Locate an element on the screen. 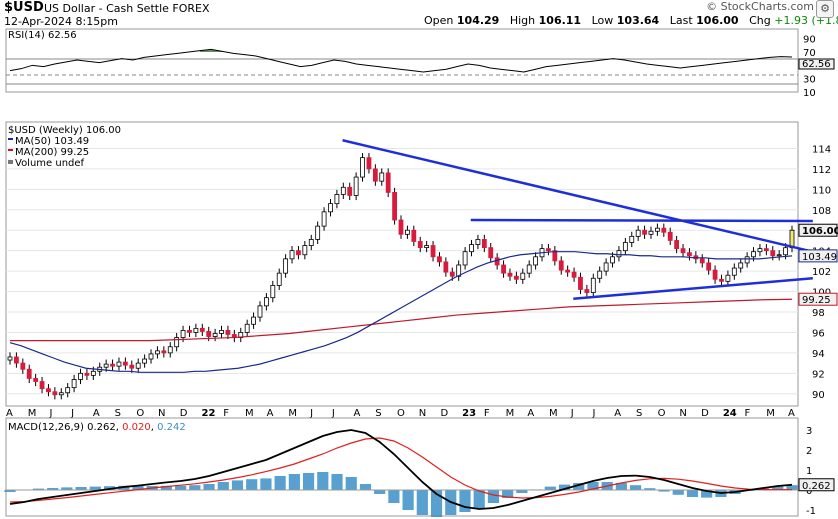 The height and width of the screenshot is (519, 838). macd-badge-label: 0.262 is located at coordinates (816, 486).